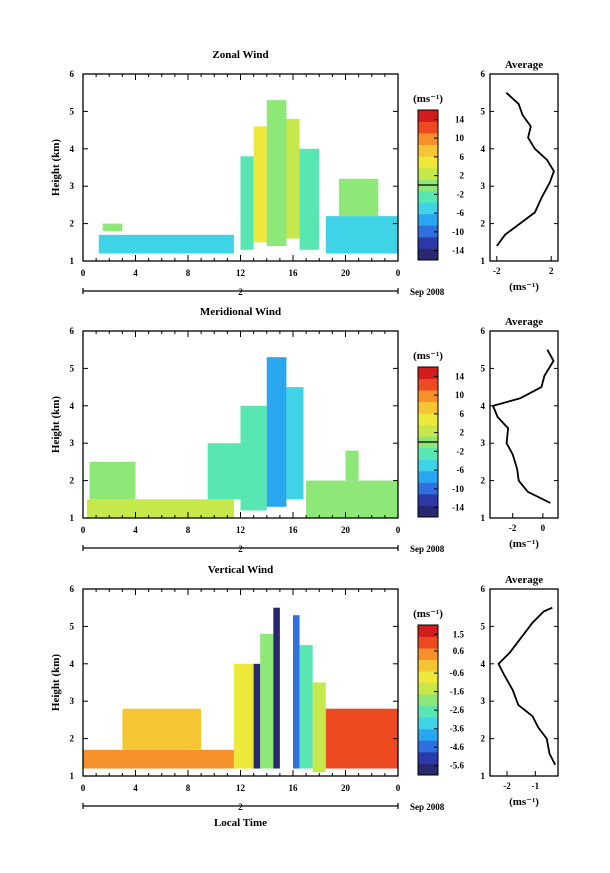 This screenshot has width=610, height=873. I want to click on panel3-average-ytick-label: 5, so click(483, 626).